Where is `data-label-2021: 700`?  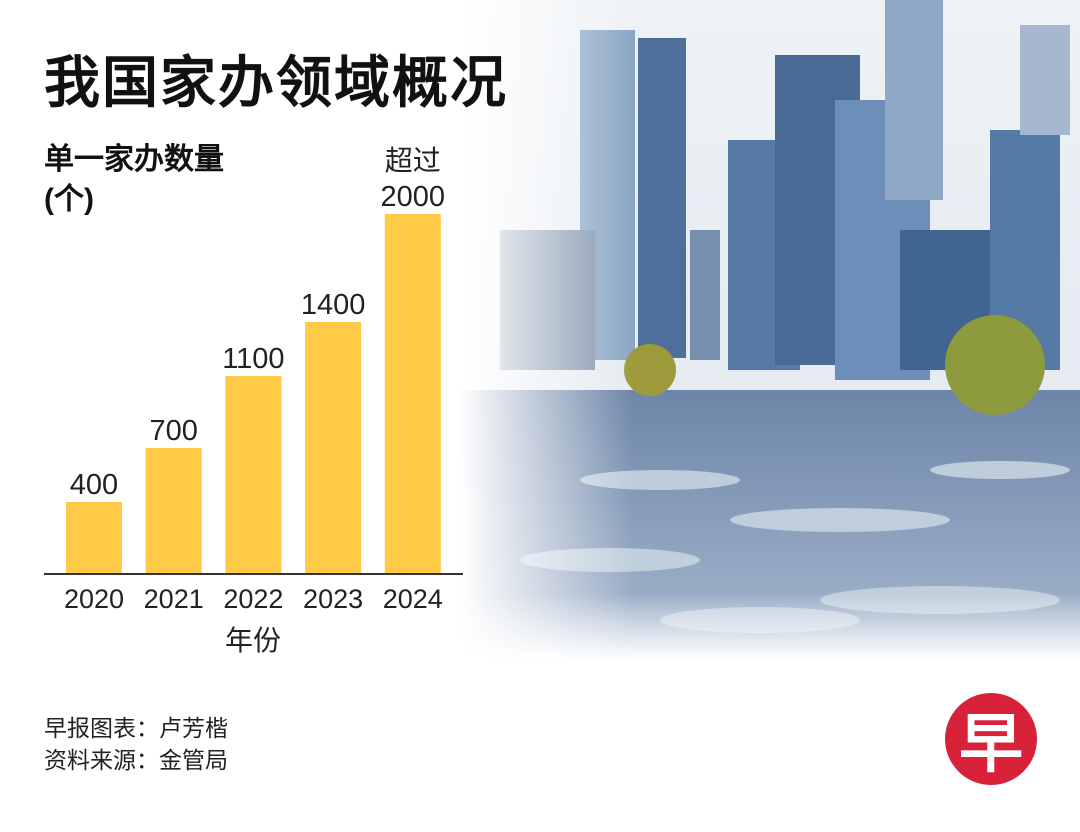 data-label-2021: 700 is located at coordinates (174, 431).